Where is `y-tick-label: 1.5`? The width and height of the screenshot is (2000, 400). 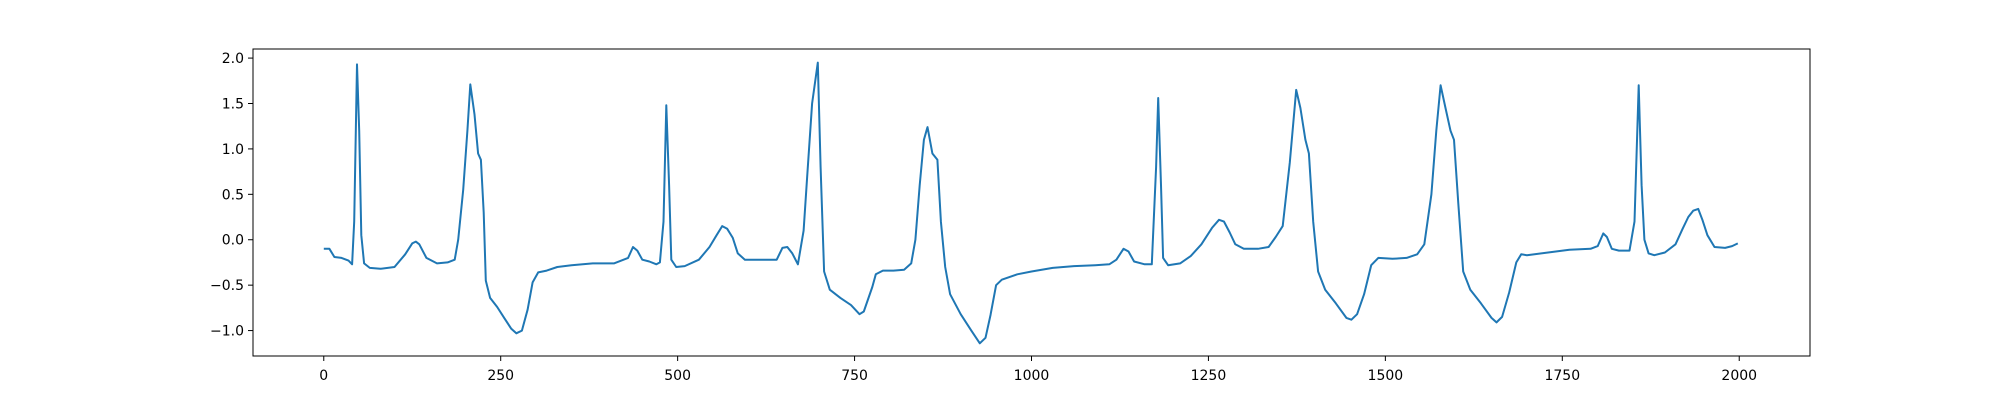 y-tick-label: 1.5 is located at coordinates (233, 104).